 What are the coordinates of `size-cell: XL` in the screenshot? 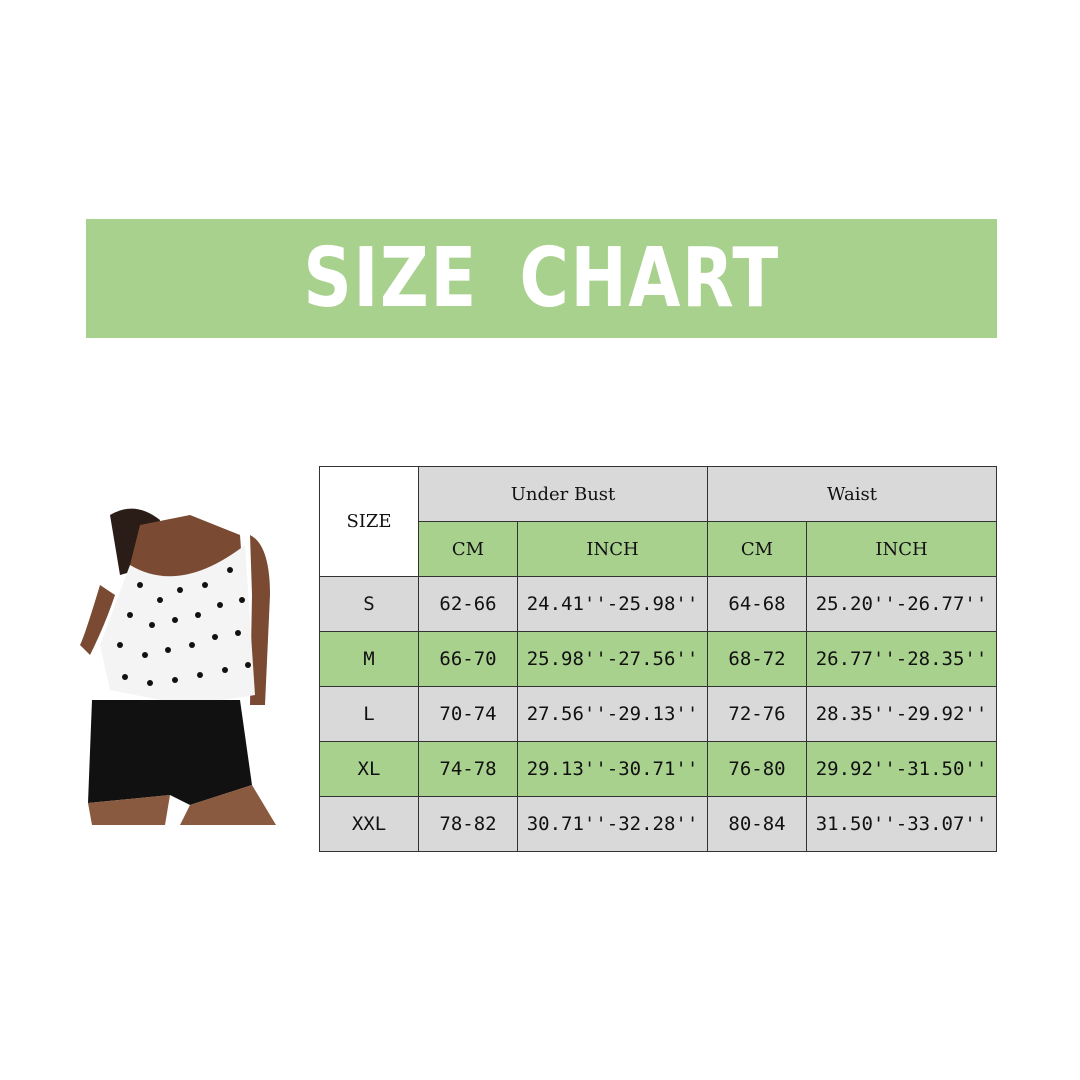 It's located at (369, 769).